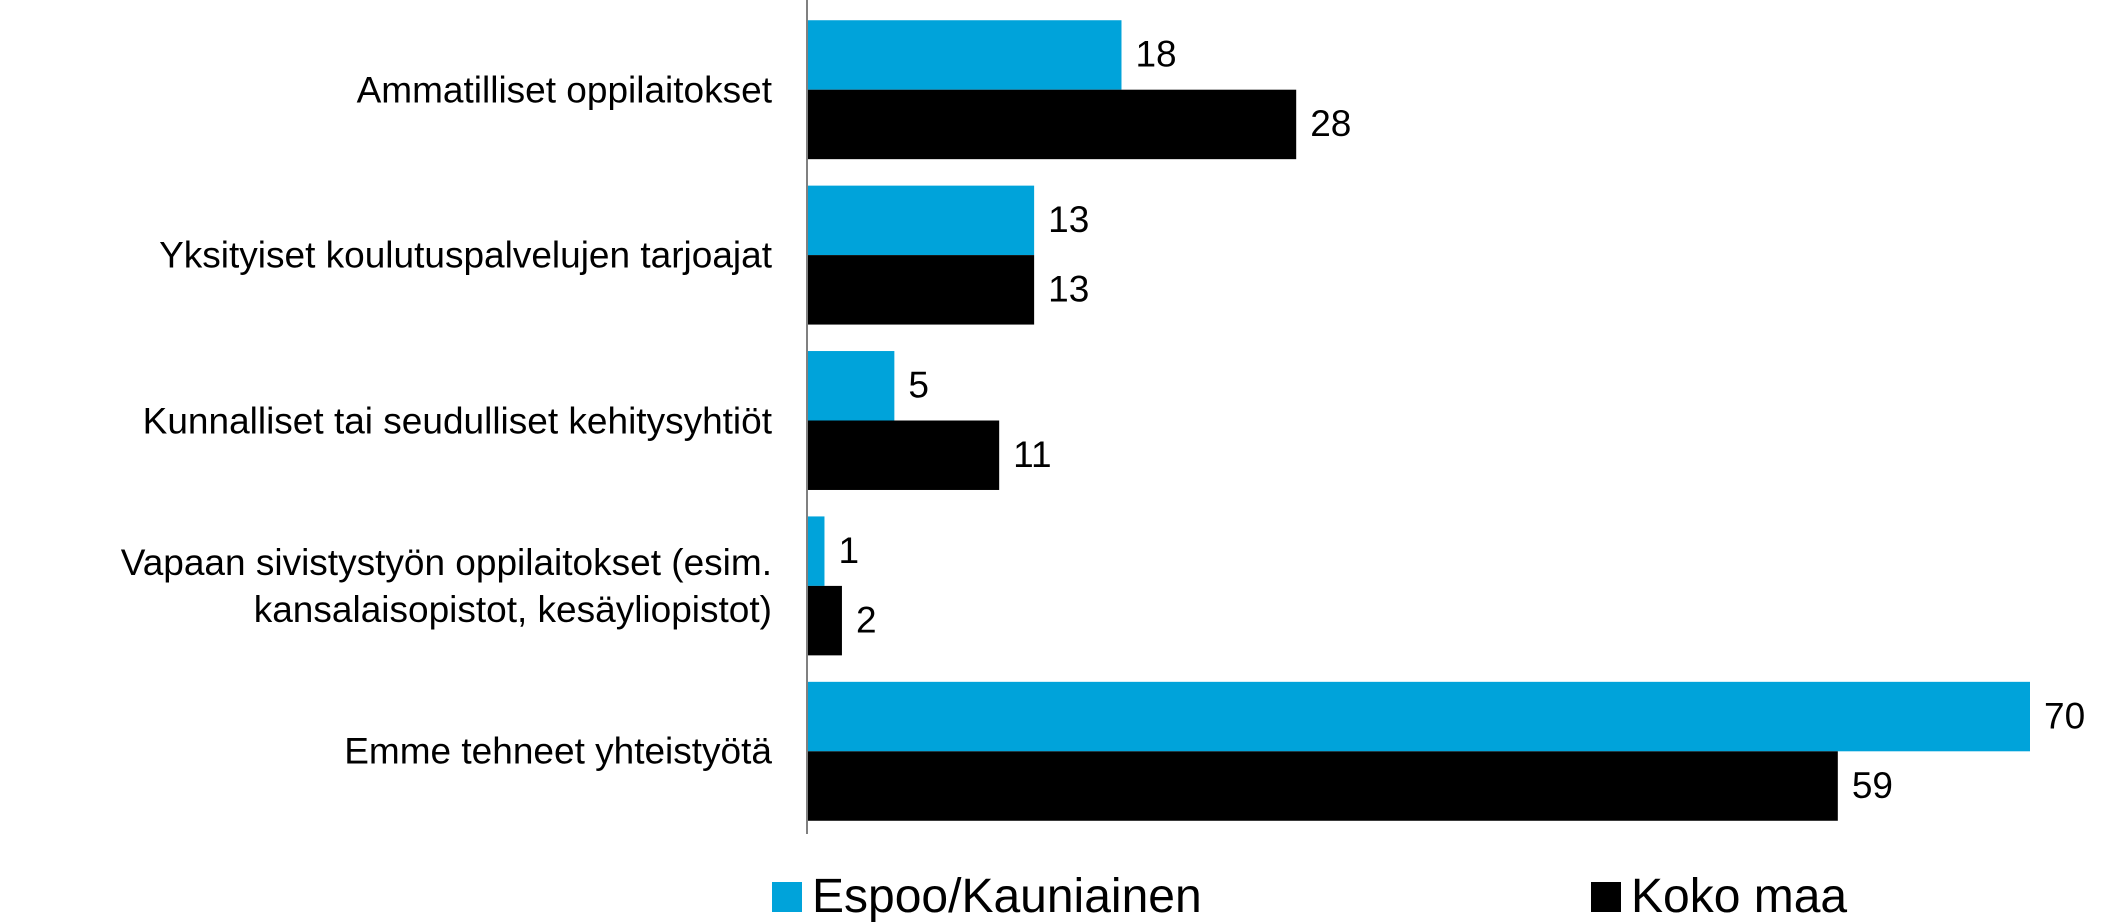  I want to click on category-label: Ammatilliset oppilaitokset, so click(564, 90).